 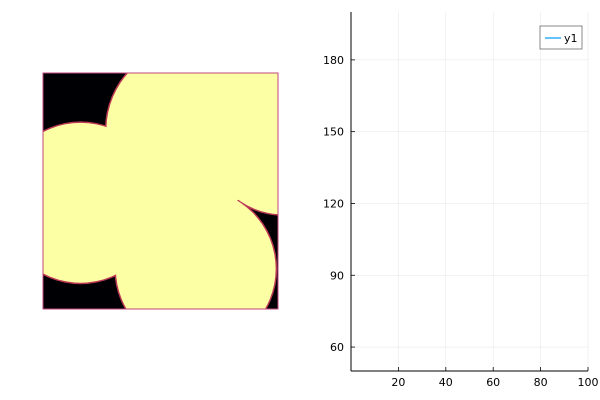 I want to click on y-ticks: 60 90 120 150 180, so click(x=339, y=204).